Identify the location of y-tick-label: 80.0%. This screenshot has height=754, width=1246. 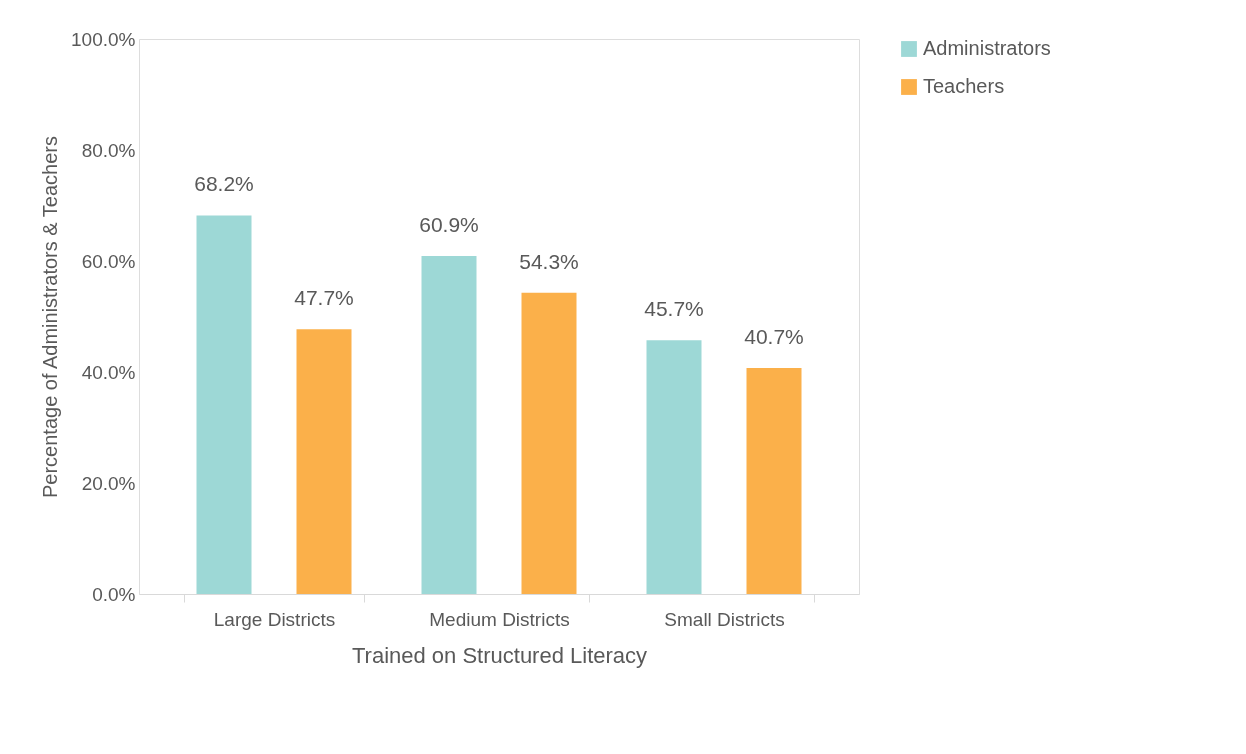
(108, 150).